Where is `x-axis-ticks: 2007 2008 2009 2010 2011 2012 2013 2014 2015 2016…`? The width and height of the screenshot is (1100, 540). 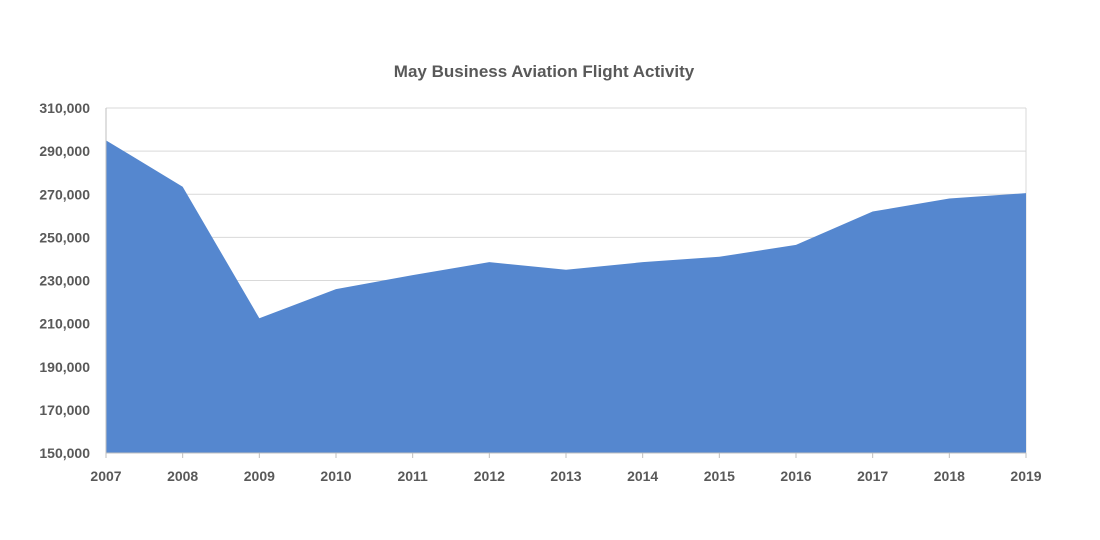 x-axis-ticks: 2007 2008 2009 2010 2011 2012 2013 2014 2015 2016… is located at coordinates (565, 476).